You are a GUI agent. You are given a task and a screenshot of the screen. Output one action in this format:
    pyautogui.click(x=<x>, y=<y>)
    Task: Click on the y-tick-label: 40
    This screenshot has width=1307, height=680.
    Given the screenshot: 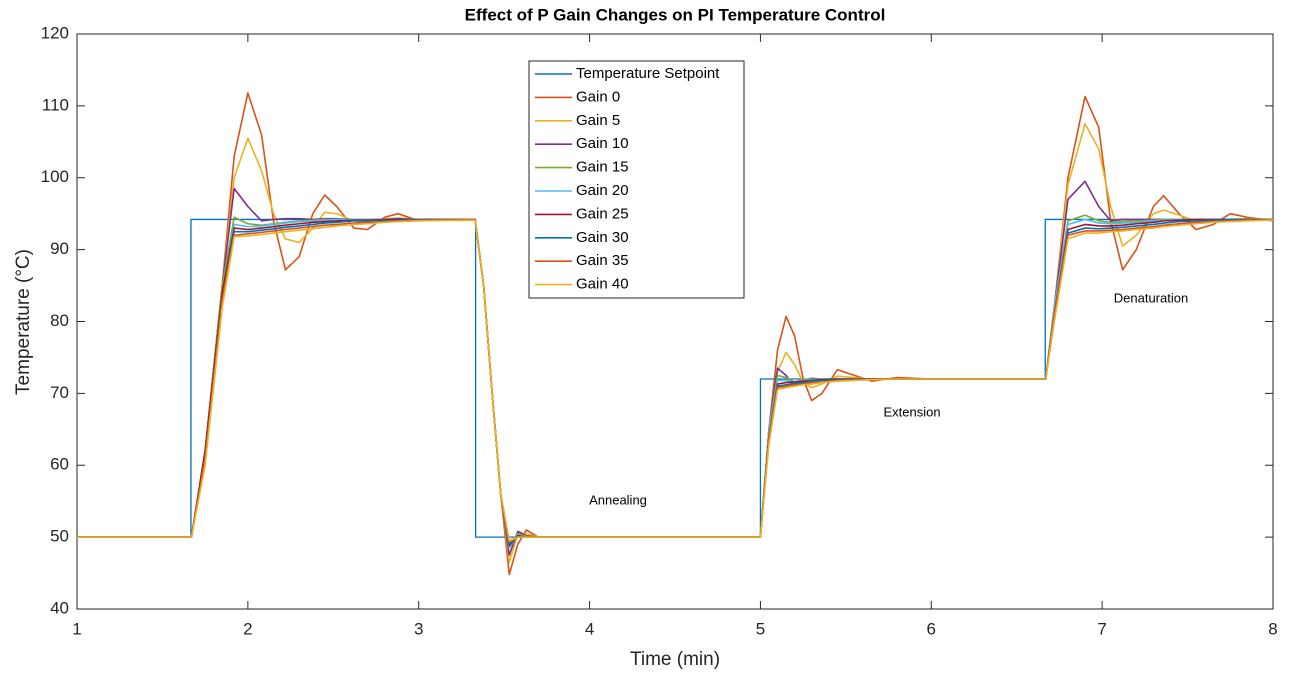 What is the action you would take?
    pyautogui.click(x=59, y=607)
    